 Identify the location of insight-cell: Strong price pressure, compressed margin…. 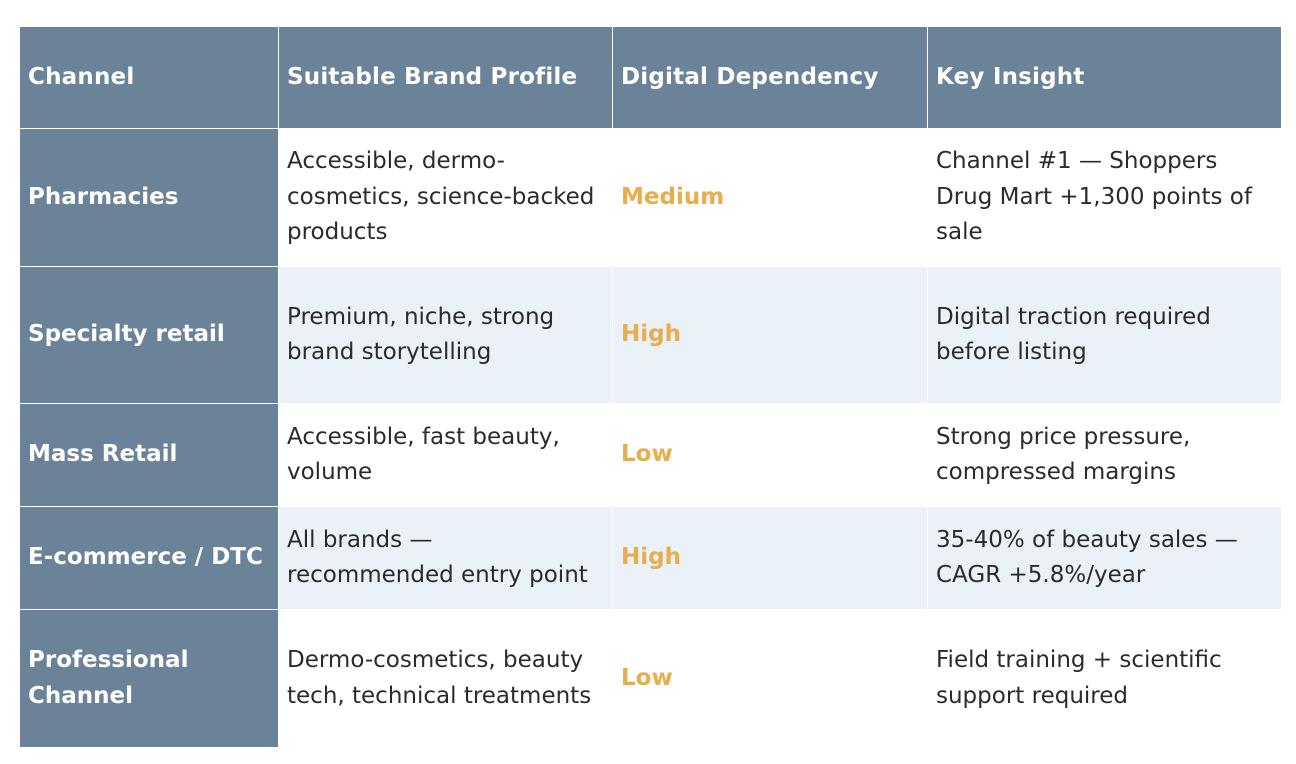
(1104, 455).